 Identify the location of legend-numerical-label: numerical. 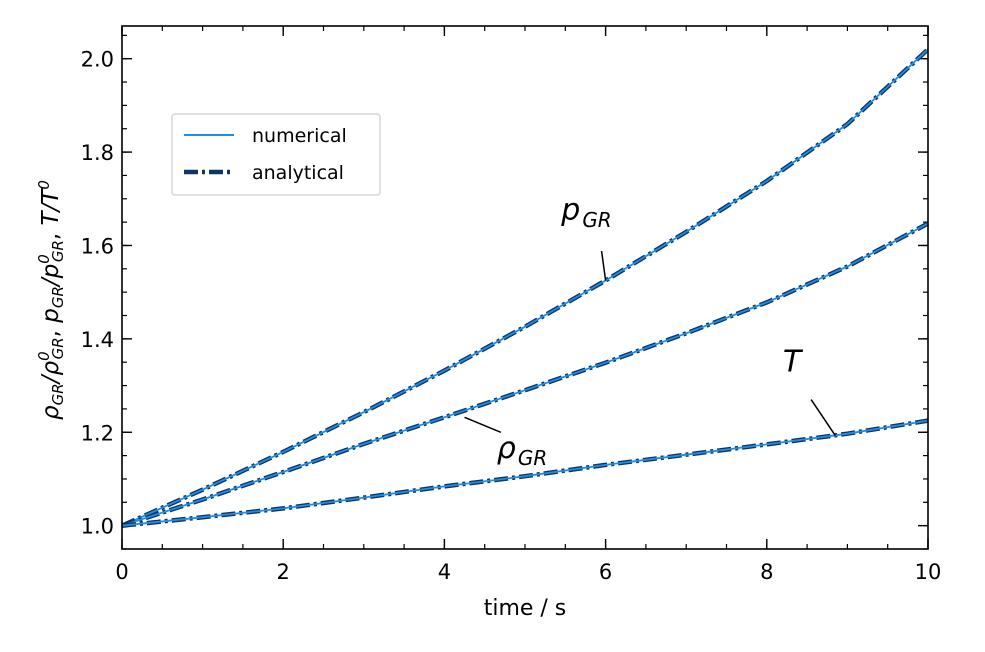
(299, 136).